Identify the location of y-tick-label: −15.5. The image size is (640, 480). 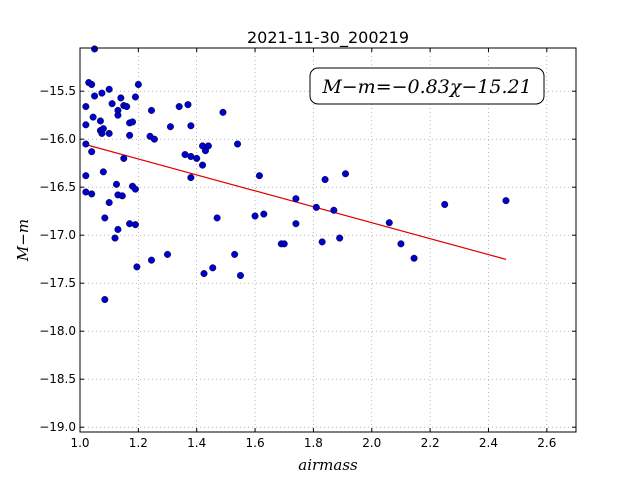
(57, 91).